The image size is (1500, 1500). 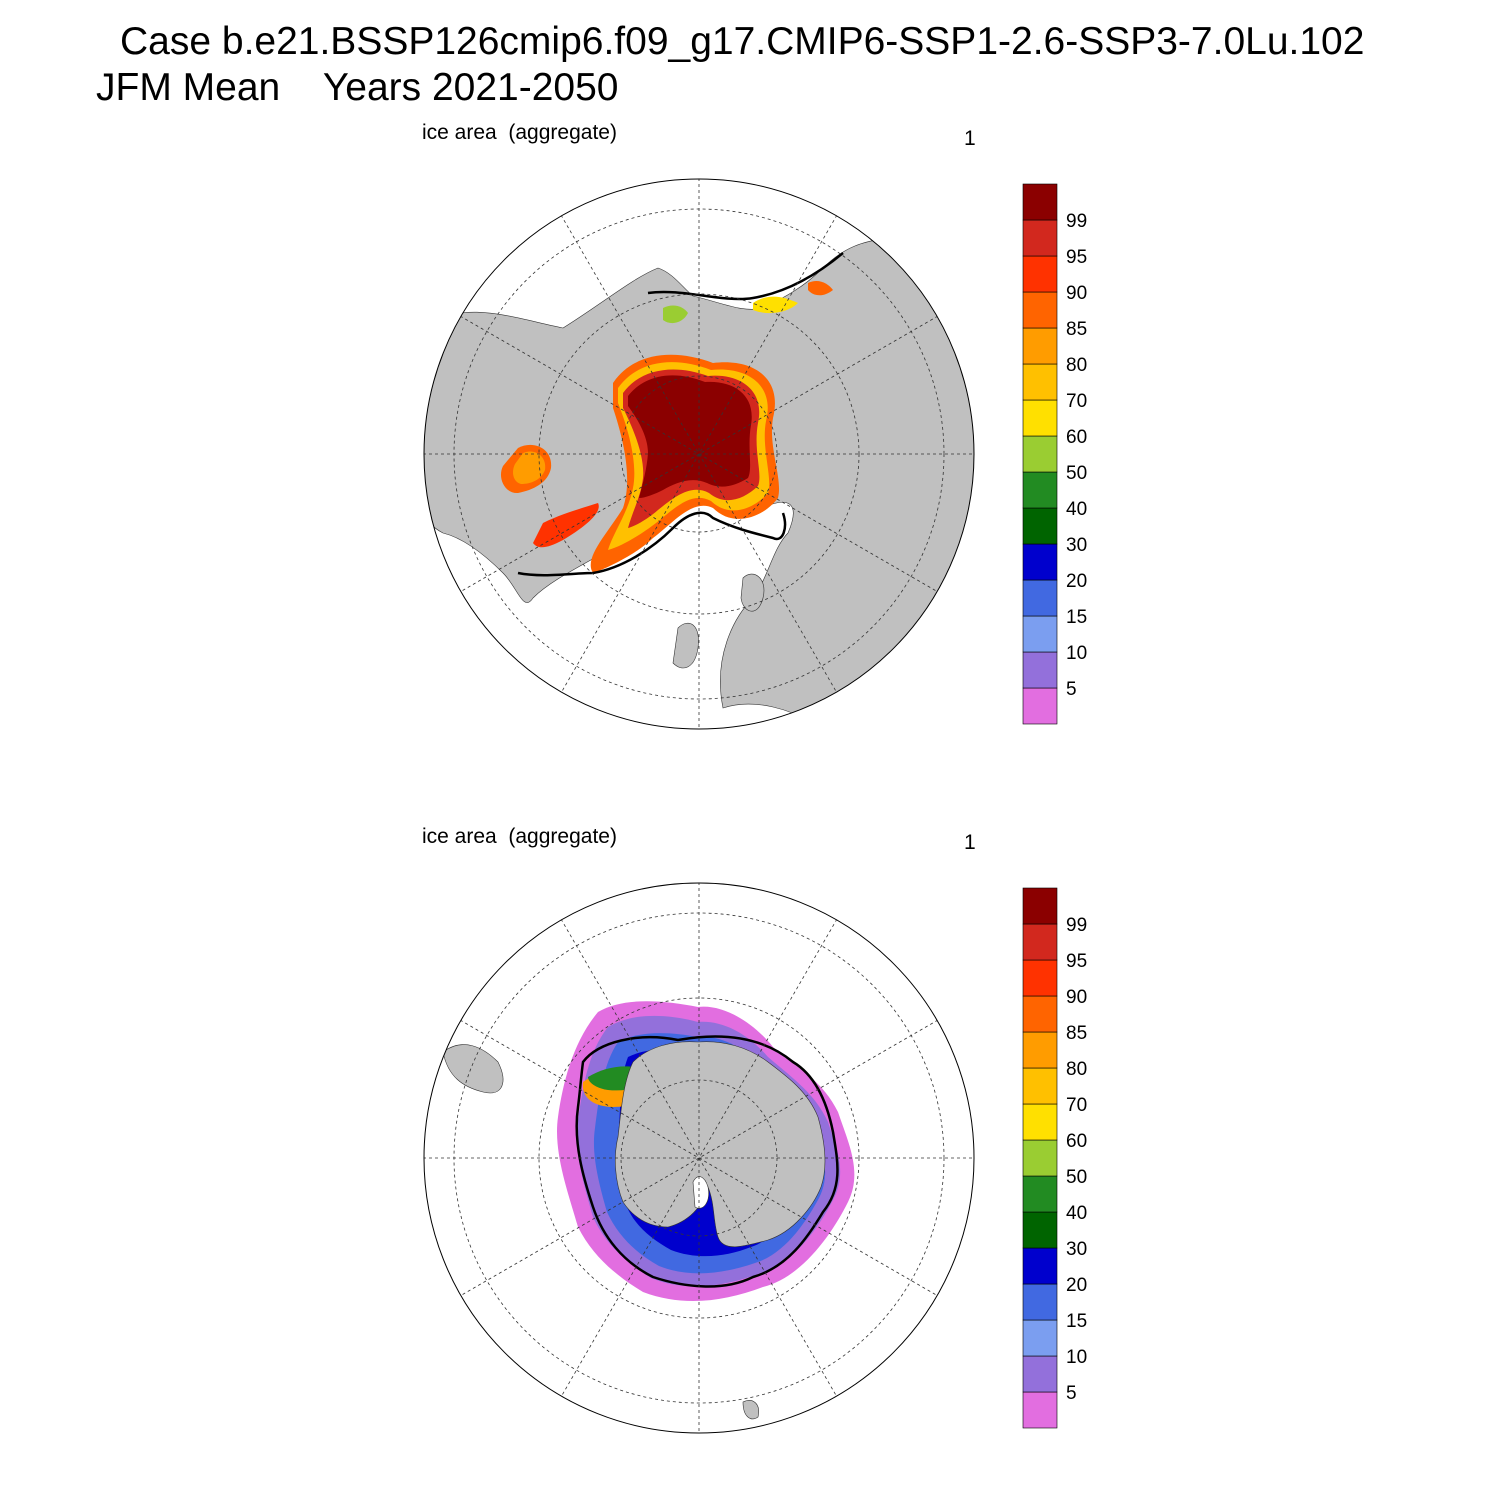 I want to click on south-colorbar: 5 10 15 20 30 40 50 60 70 80 85 90 95 99, so click(x=1054, y=1158).